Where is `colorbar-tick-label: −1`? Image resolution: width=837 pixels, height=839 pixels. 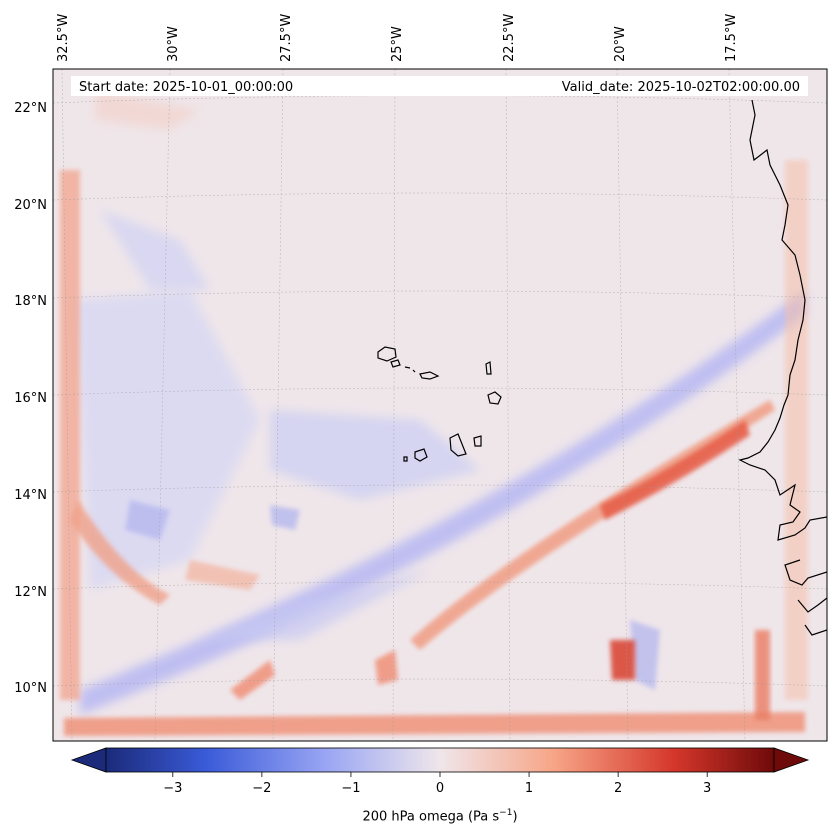 colorbar-tick-label: −1 is located at coordinates (350, 788).